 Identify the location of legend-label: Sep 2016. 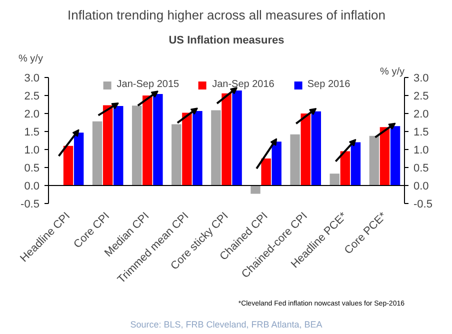
(328, 84).